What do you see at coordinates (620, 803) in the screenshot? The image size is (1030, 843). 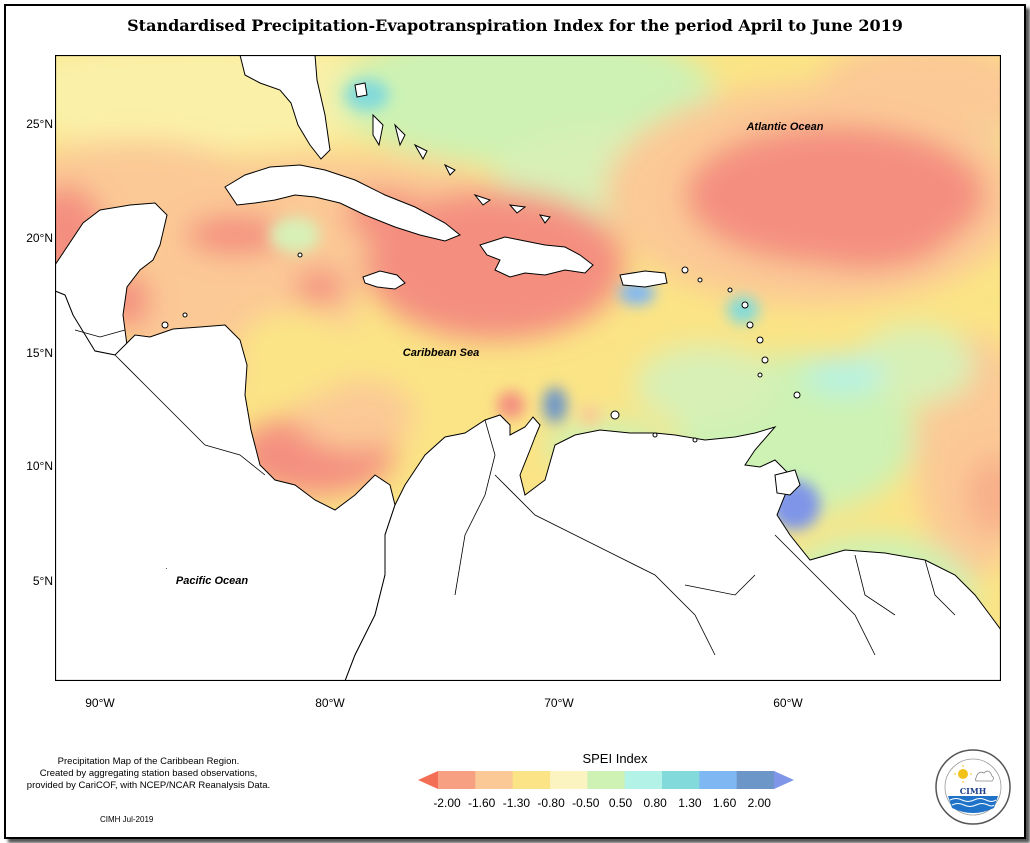 I see `legend-label: 0.50` at bounding box center [620, 803].